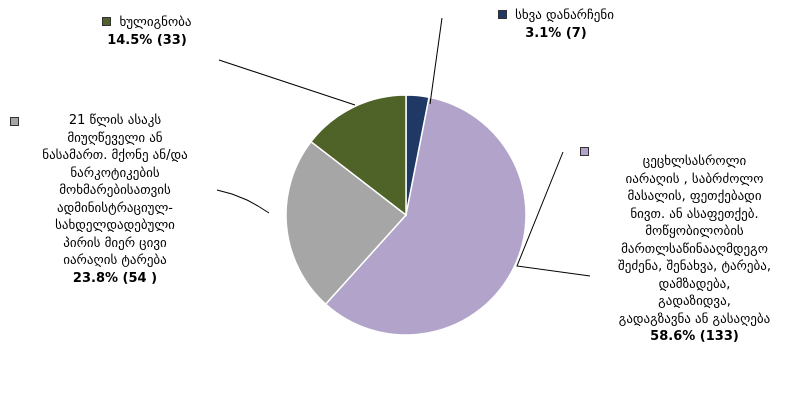 This screenshot has width=797, height=407. I want to click on label-cold-weapon-line: იარაღის ტარება, so click(115, 260).